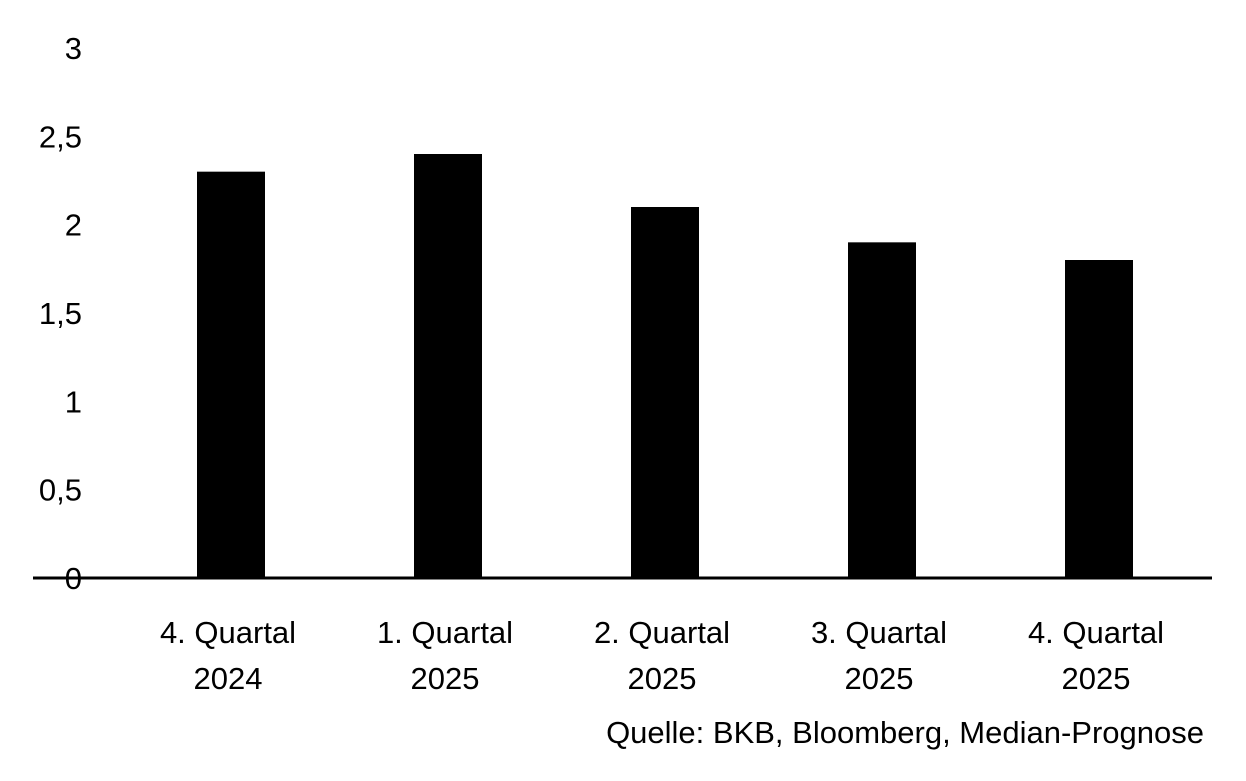 This screenshot has height=781, width=1246. What do you see at coordinates (905, 732) in the screenshot?
I see `source-note: Quelle: BKB, Bloomberg, Median-Prognose` at bounding box center [905, 732].